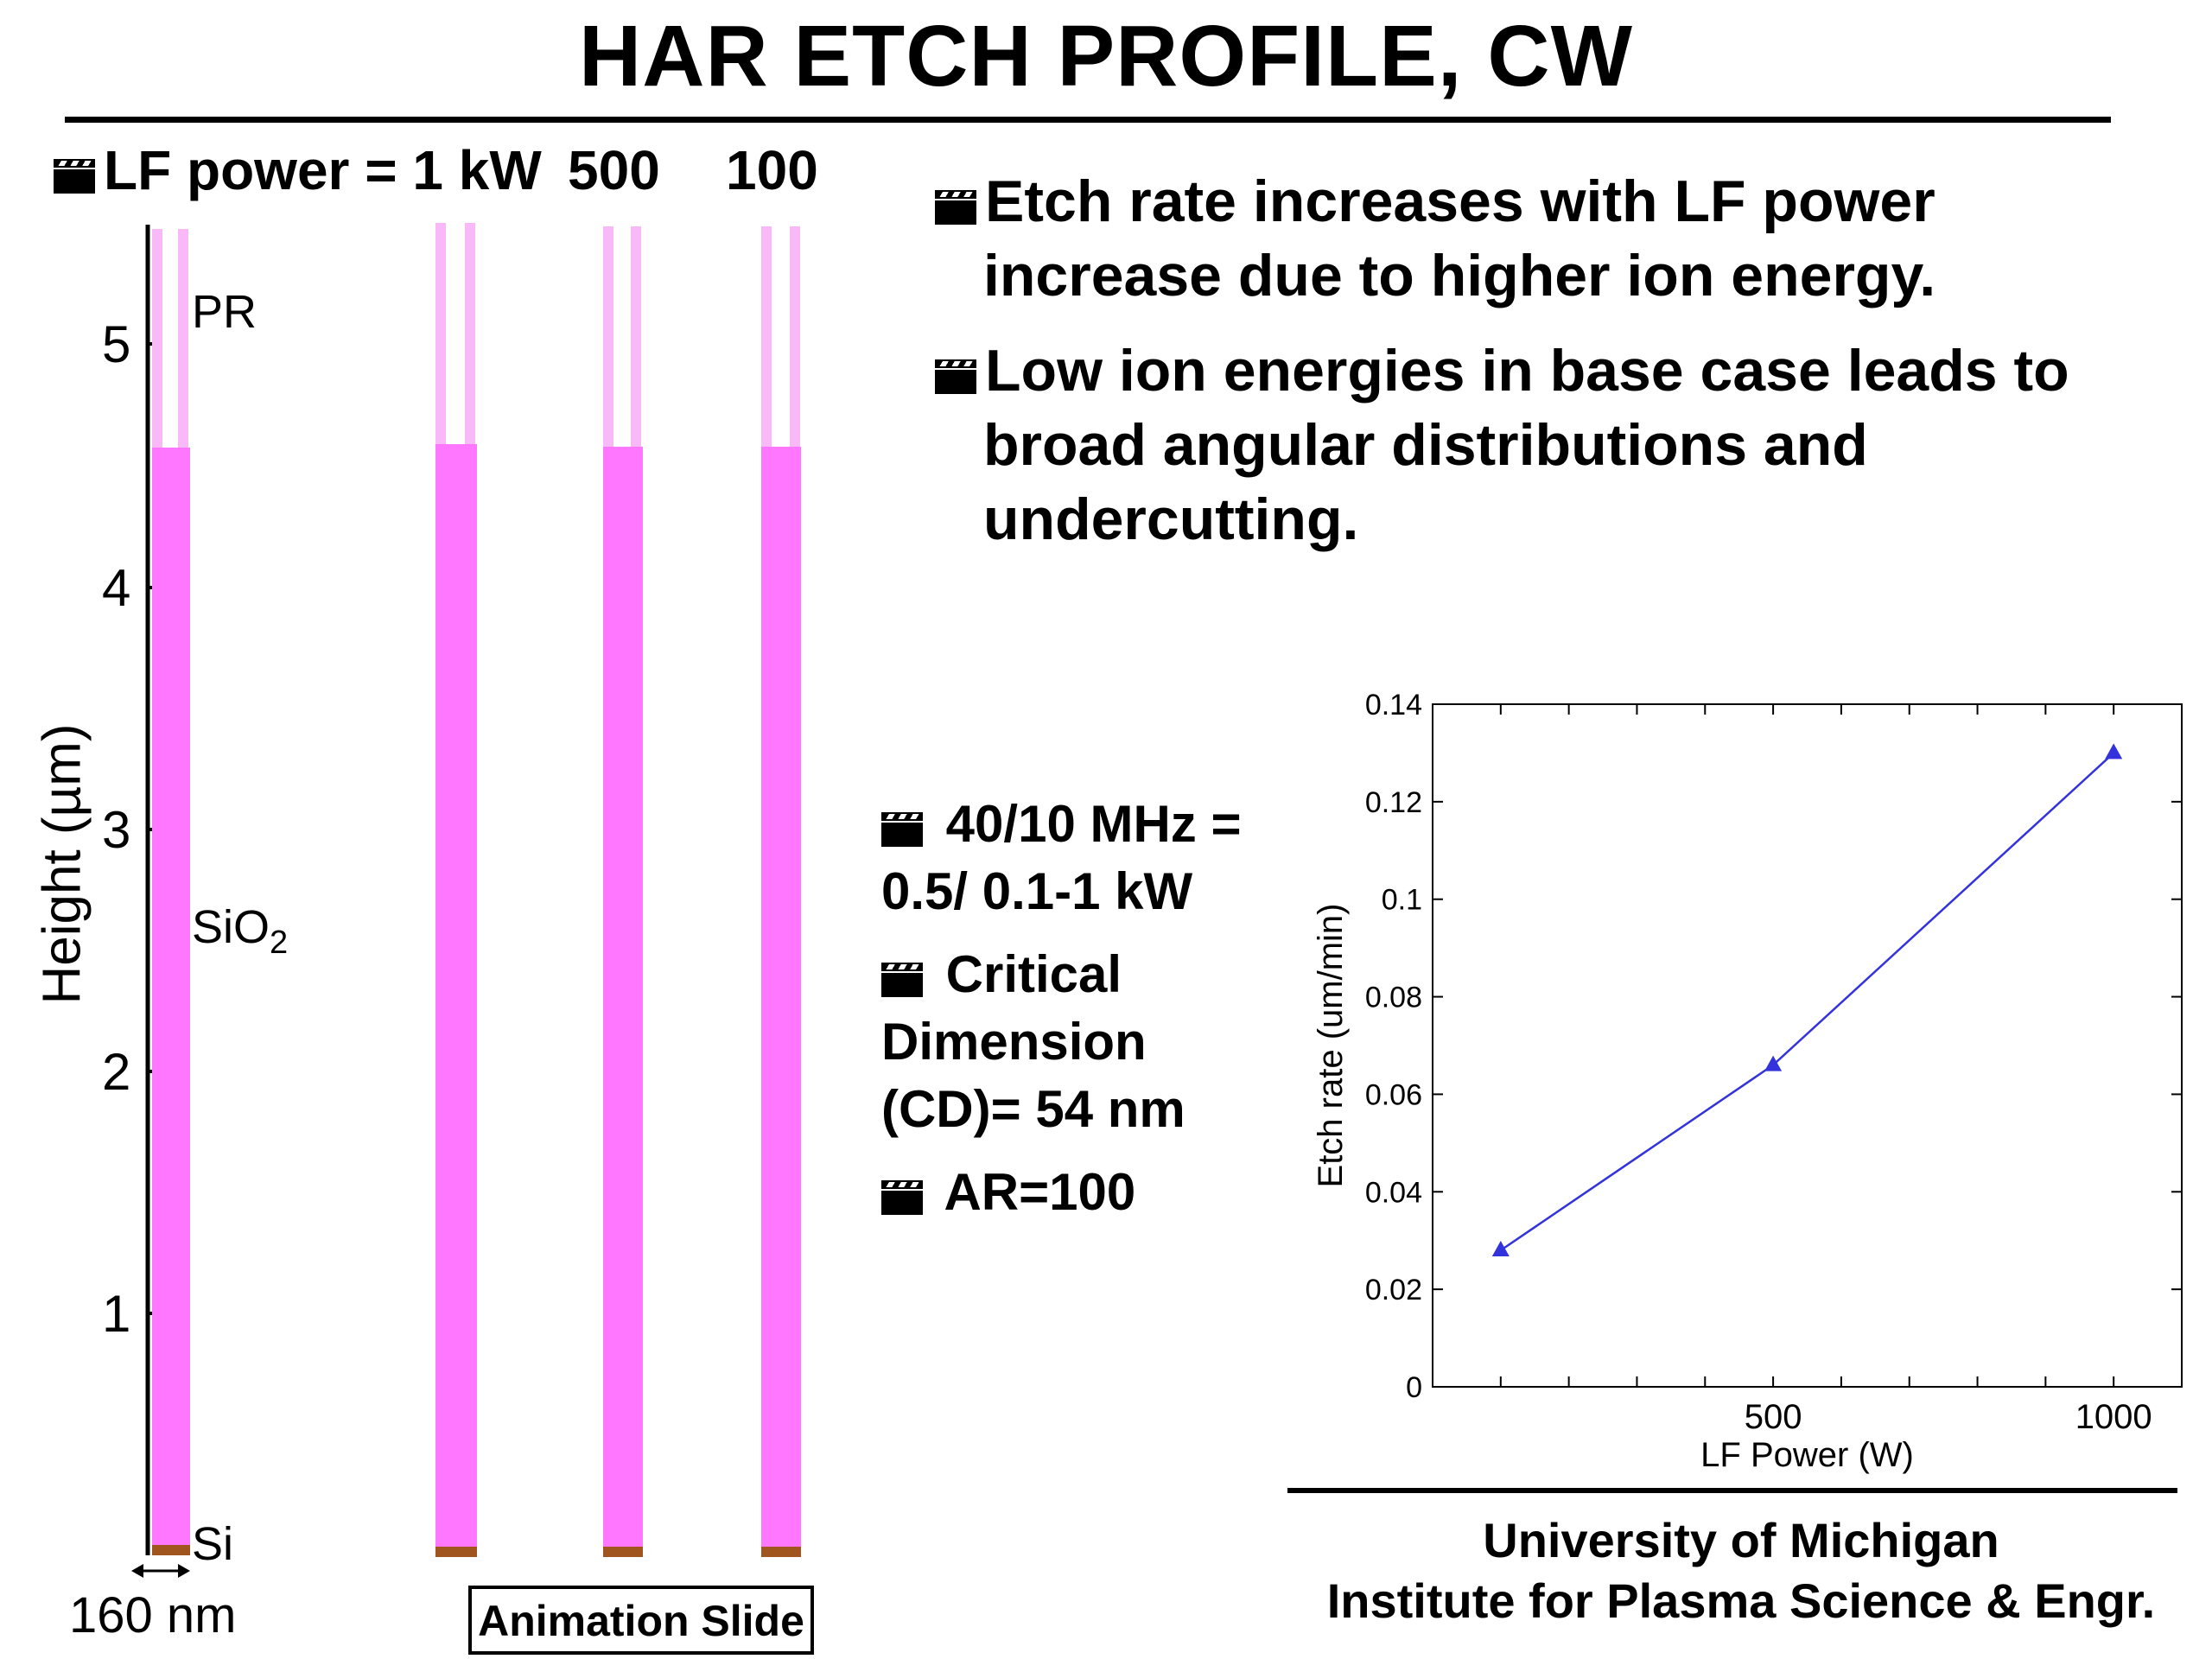  I want to click on height-tick-5: 5, so click(116, 344).